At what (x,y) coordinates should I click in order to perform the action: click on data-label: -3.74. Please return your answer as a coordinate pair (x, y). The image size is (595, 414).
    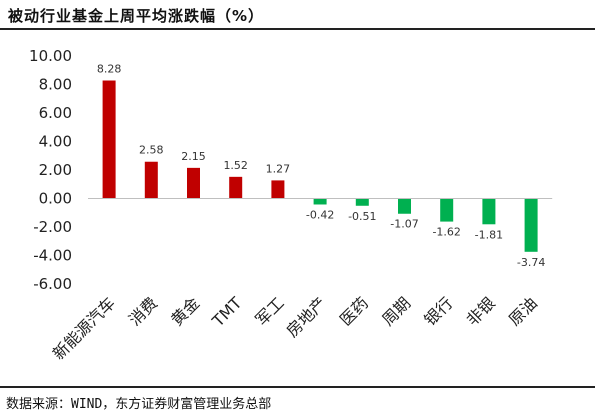
    Looking at the image, I should click on (531, 262).